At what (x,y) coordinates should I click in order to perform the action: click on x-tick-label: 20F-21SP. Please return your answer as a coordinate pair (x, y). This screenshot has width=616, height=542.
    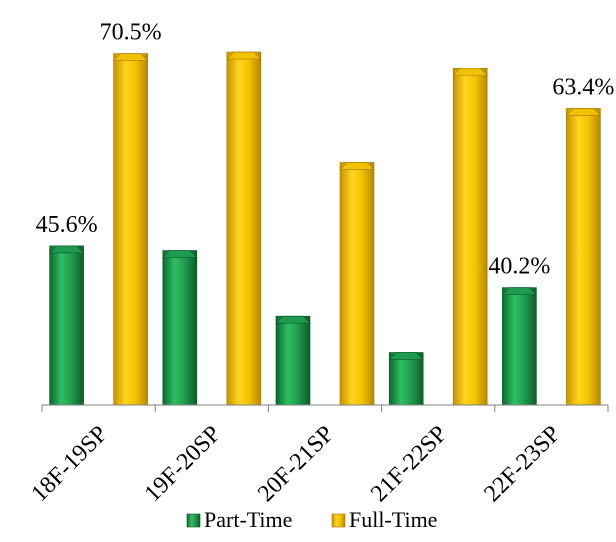
    Looking at the image, I should click on (296, 464).